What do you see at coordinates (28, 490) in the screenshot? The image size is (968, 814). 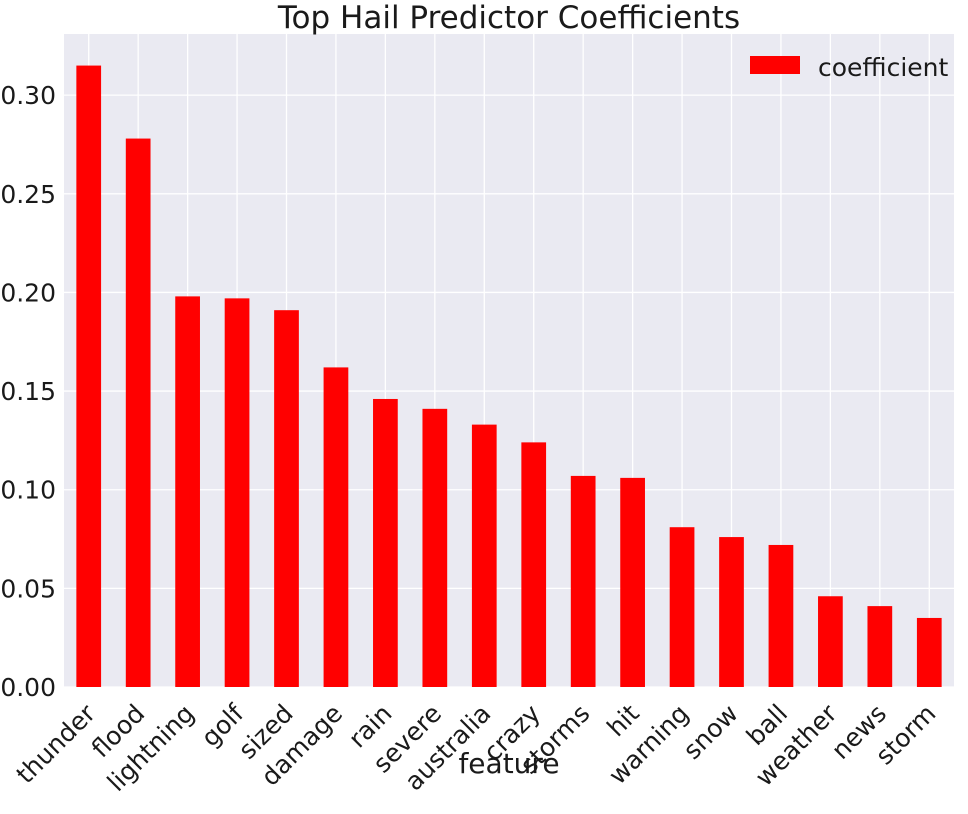 I see `y-tick-label: 0.10` at bounding box center [28, 490].